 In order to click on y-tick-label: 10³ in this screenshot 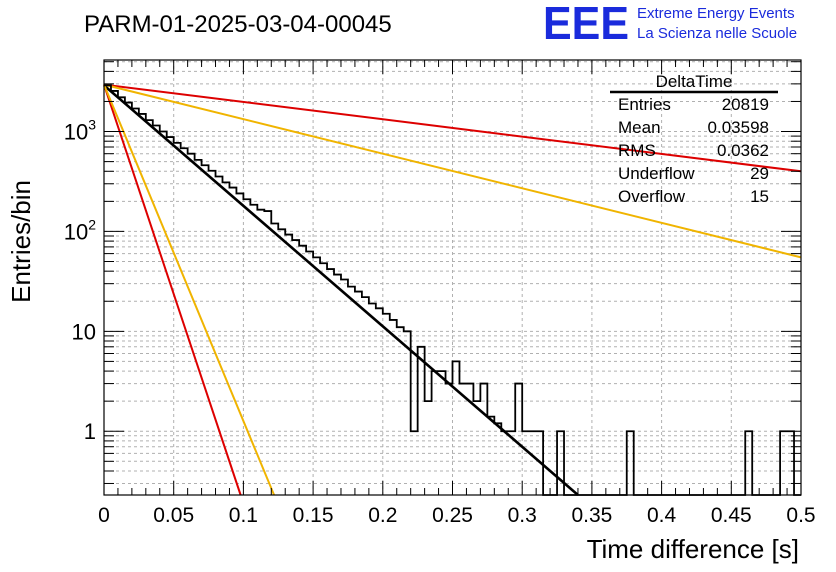, I will do `click(80, 131)`.